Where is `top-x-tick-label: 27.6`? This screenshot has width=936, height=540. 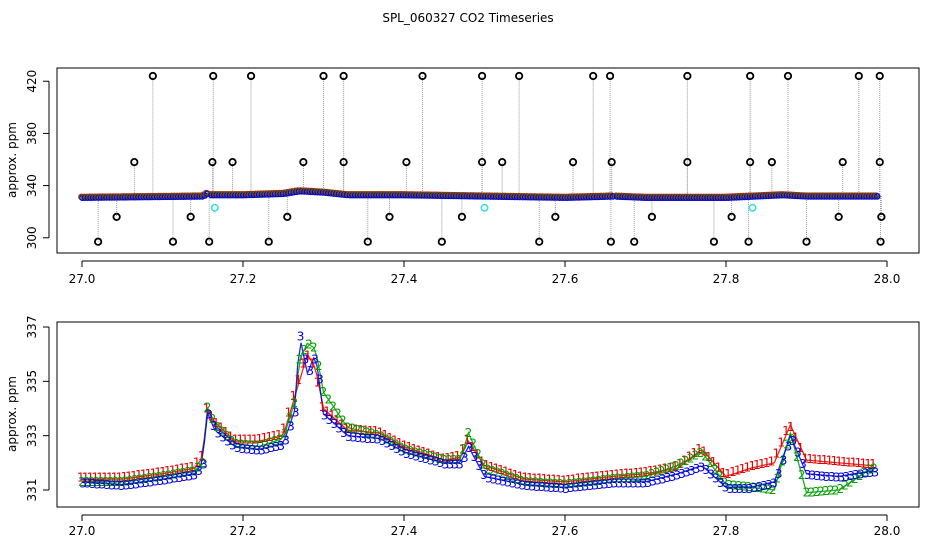
top-x-tick-label: 27.6 is located at coordinates (565, 279).